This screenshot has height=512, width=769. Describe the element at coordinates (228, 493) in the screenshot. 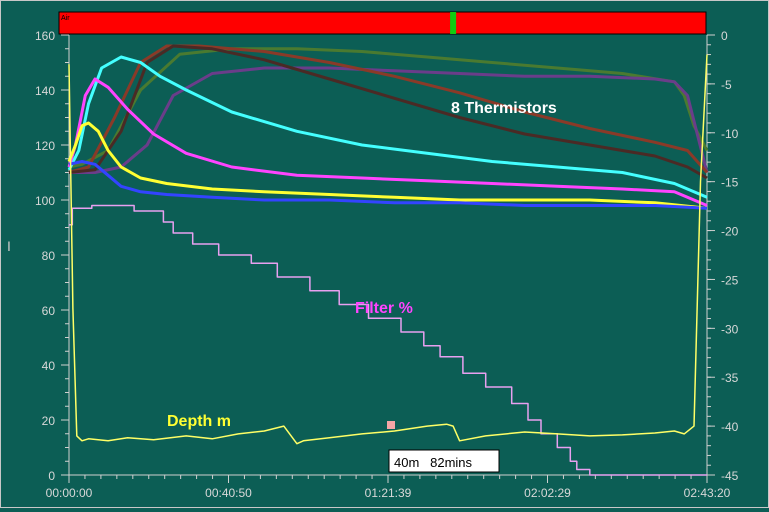

I see `x-tick-label: 00:40:50` at that location.